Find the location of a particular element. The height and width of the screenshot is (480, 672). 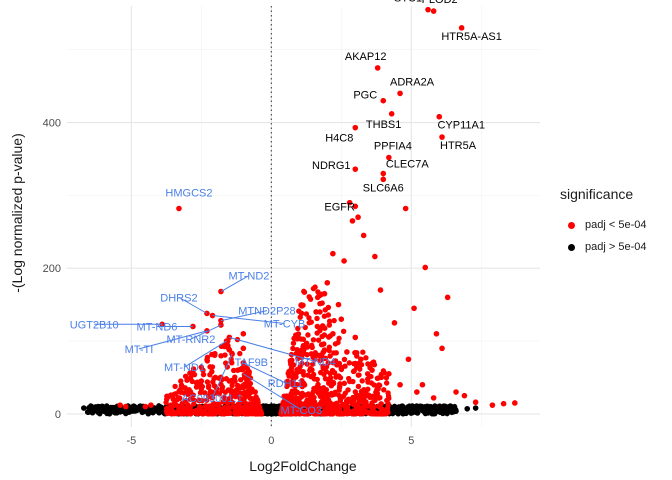

gene-label-mt-nd4: MT-ND4 is located at coordinates (315, 362).